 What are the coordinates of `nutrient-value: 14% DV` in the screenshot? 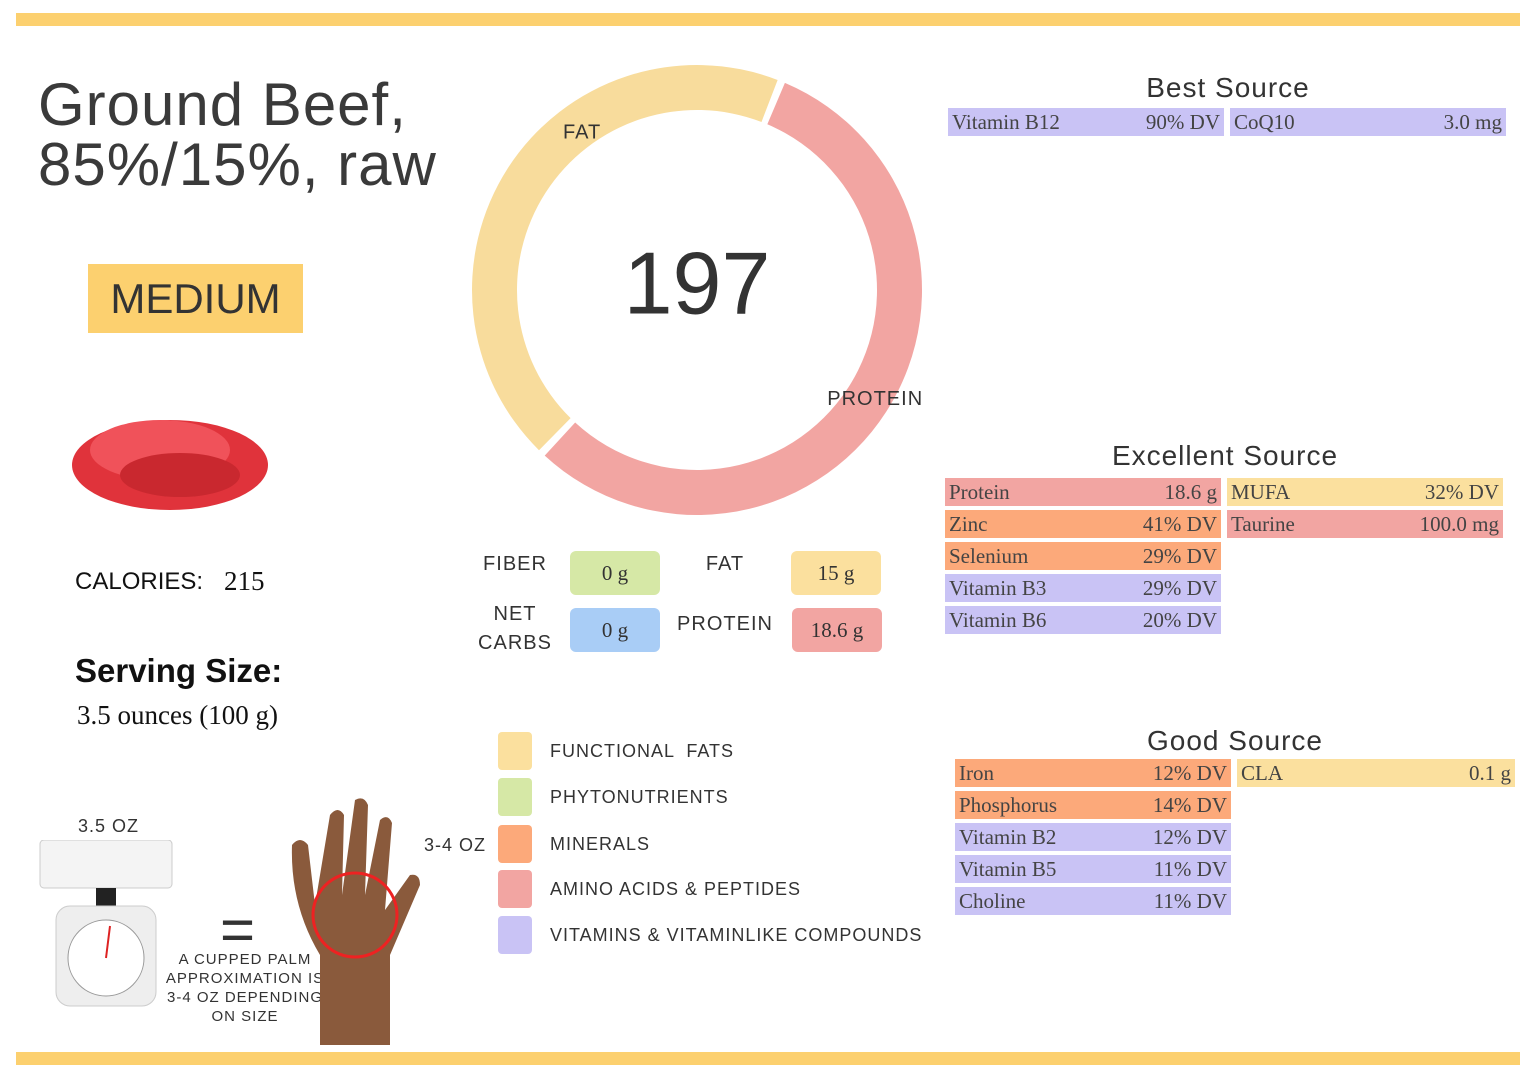 It's located at (1189, 804).